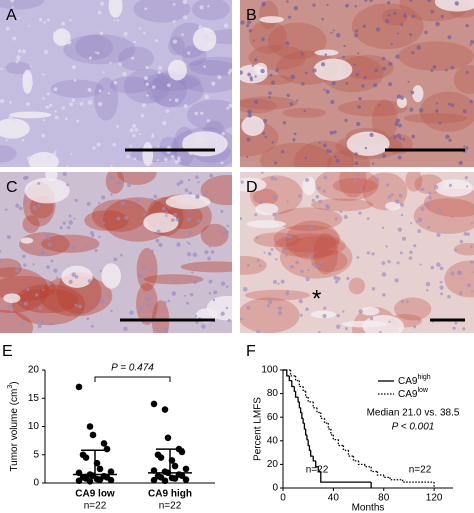 This screenshot has width=474, height=513. What do you see at coordinates (434, 498) in the screenshot?
I see `x-tick-label: 120` at bounding box center [434, 498].